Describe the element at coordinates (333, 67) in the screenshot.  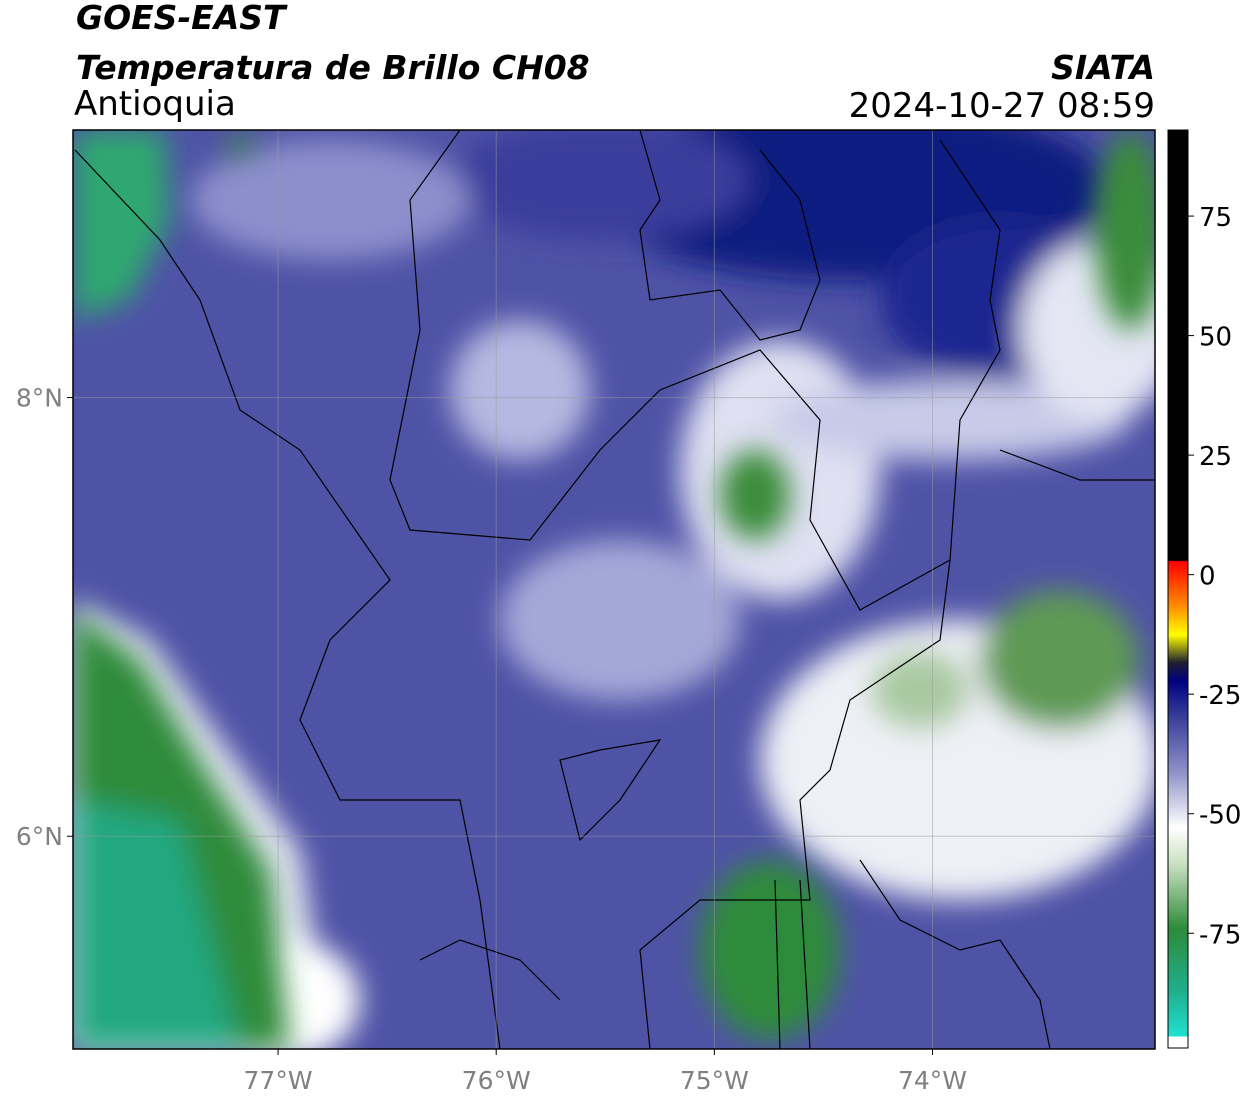
I see `product-title: Temperatura de Brillo CH08` at that location.